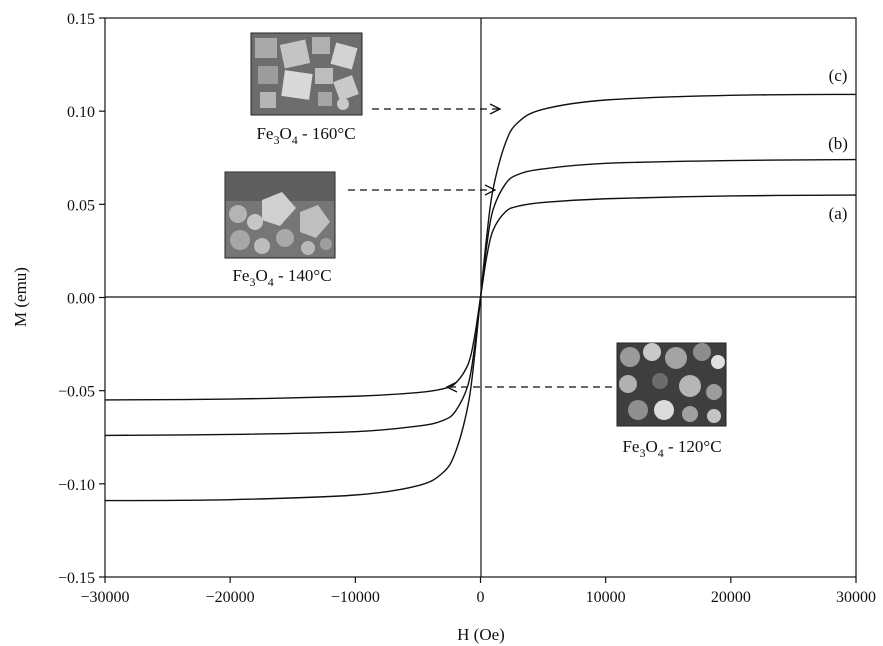  Describe the element at coordinates (76, 392) in the screenshot. I see `y-tick-label: −0.05` at that location.